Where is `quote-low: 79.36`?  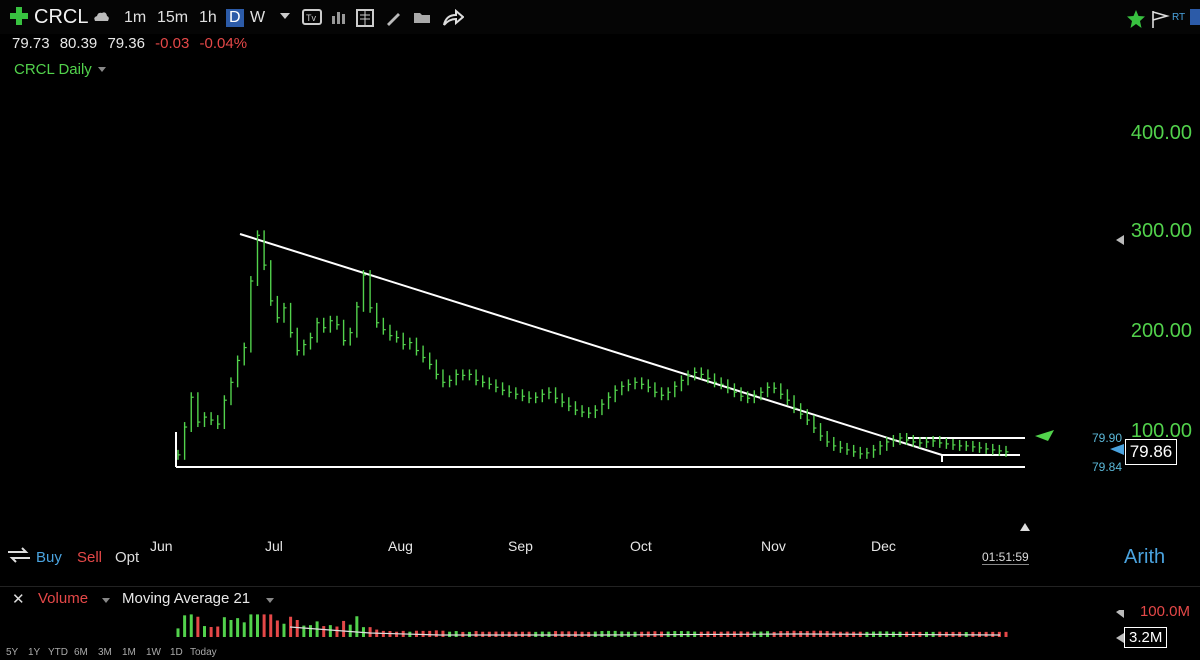 quote-low: 79.36 is located at coordinates (126, 43).